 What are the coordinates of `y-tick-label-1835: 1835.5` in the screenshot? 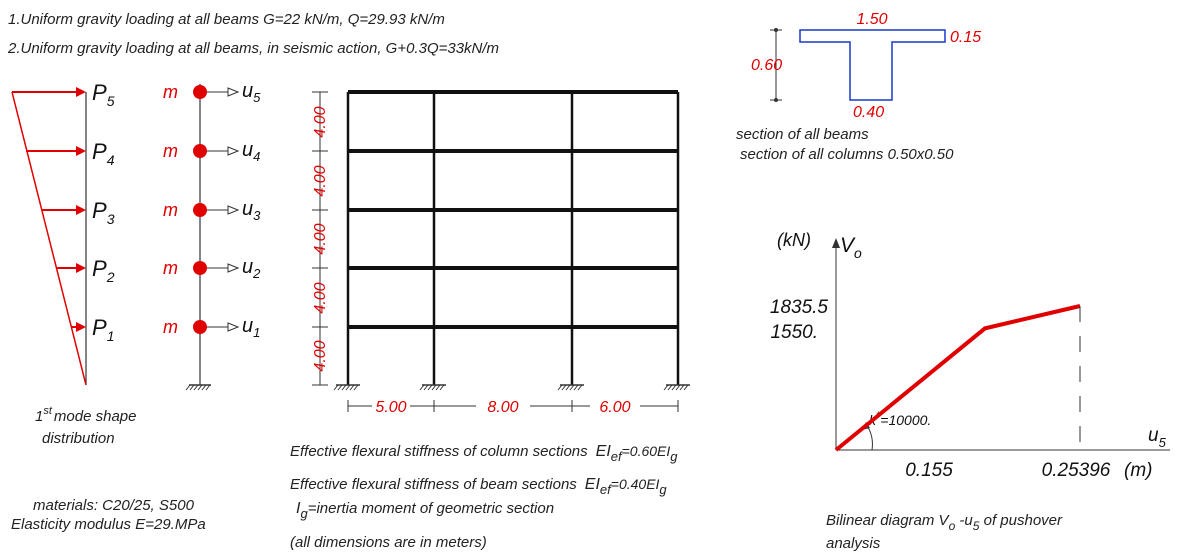 It's located at (799, 307).